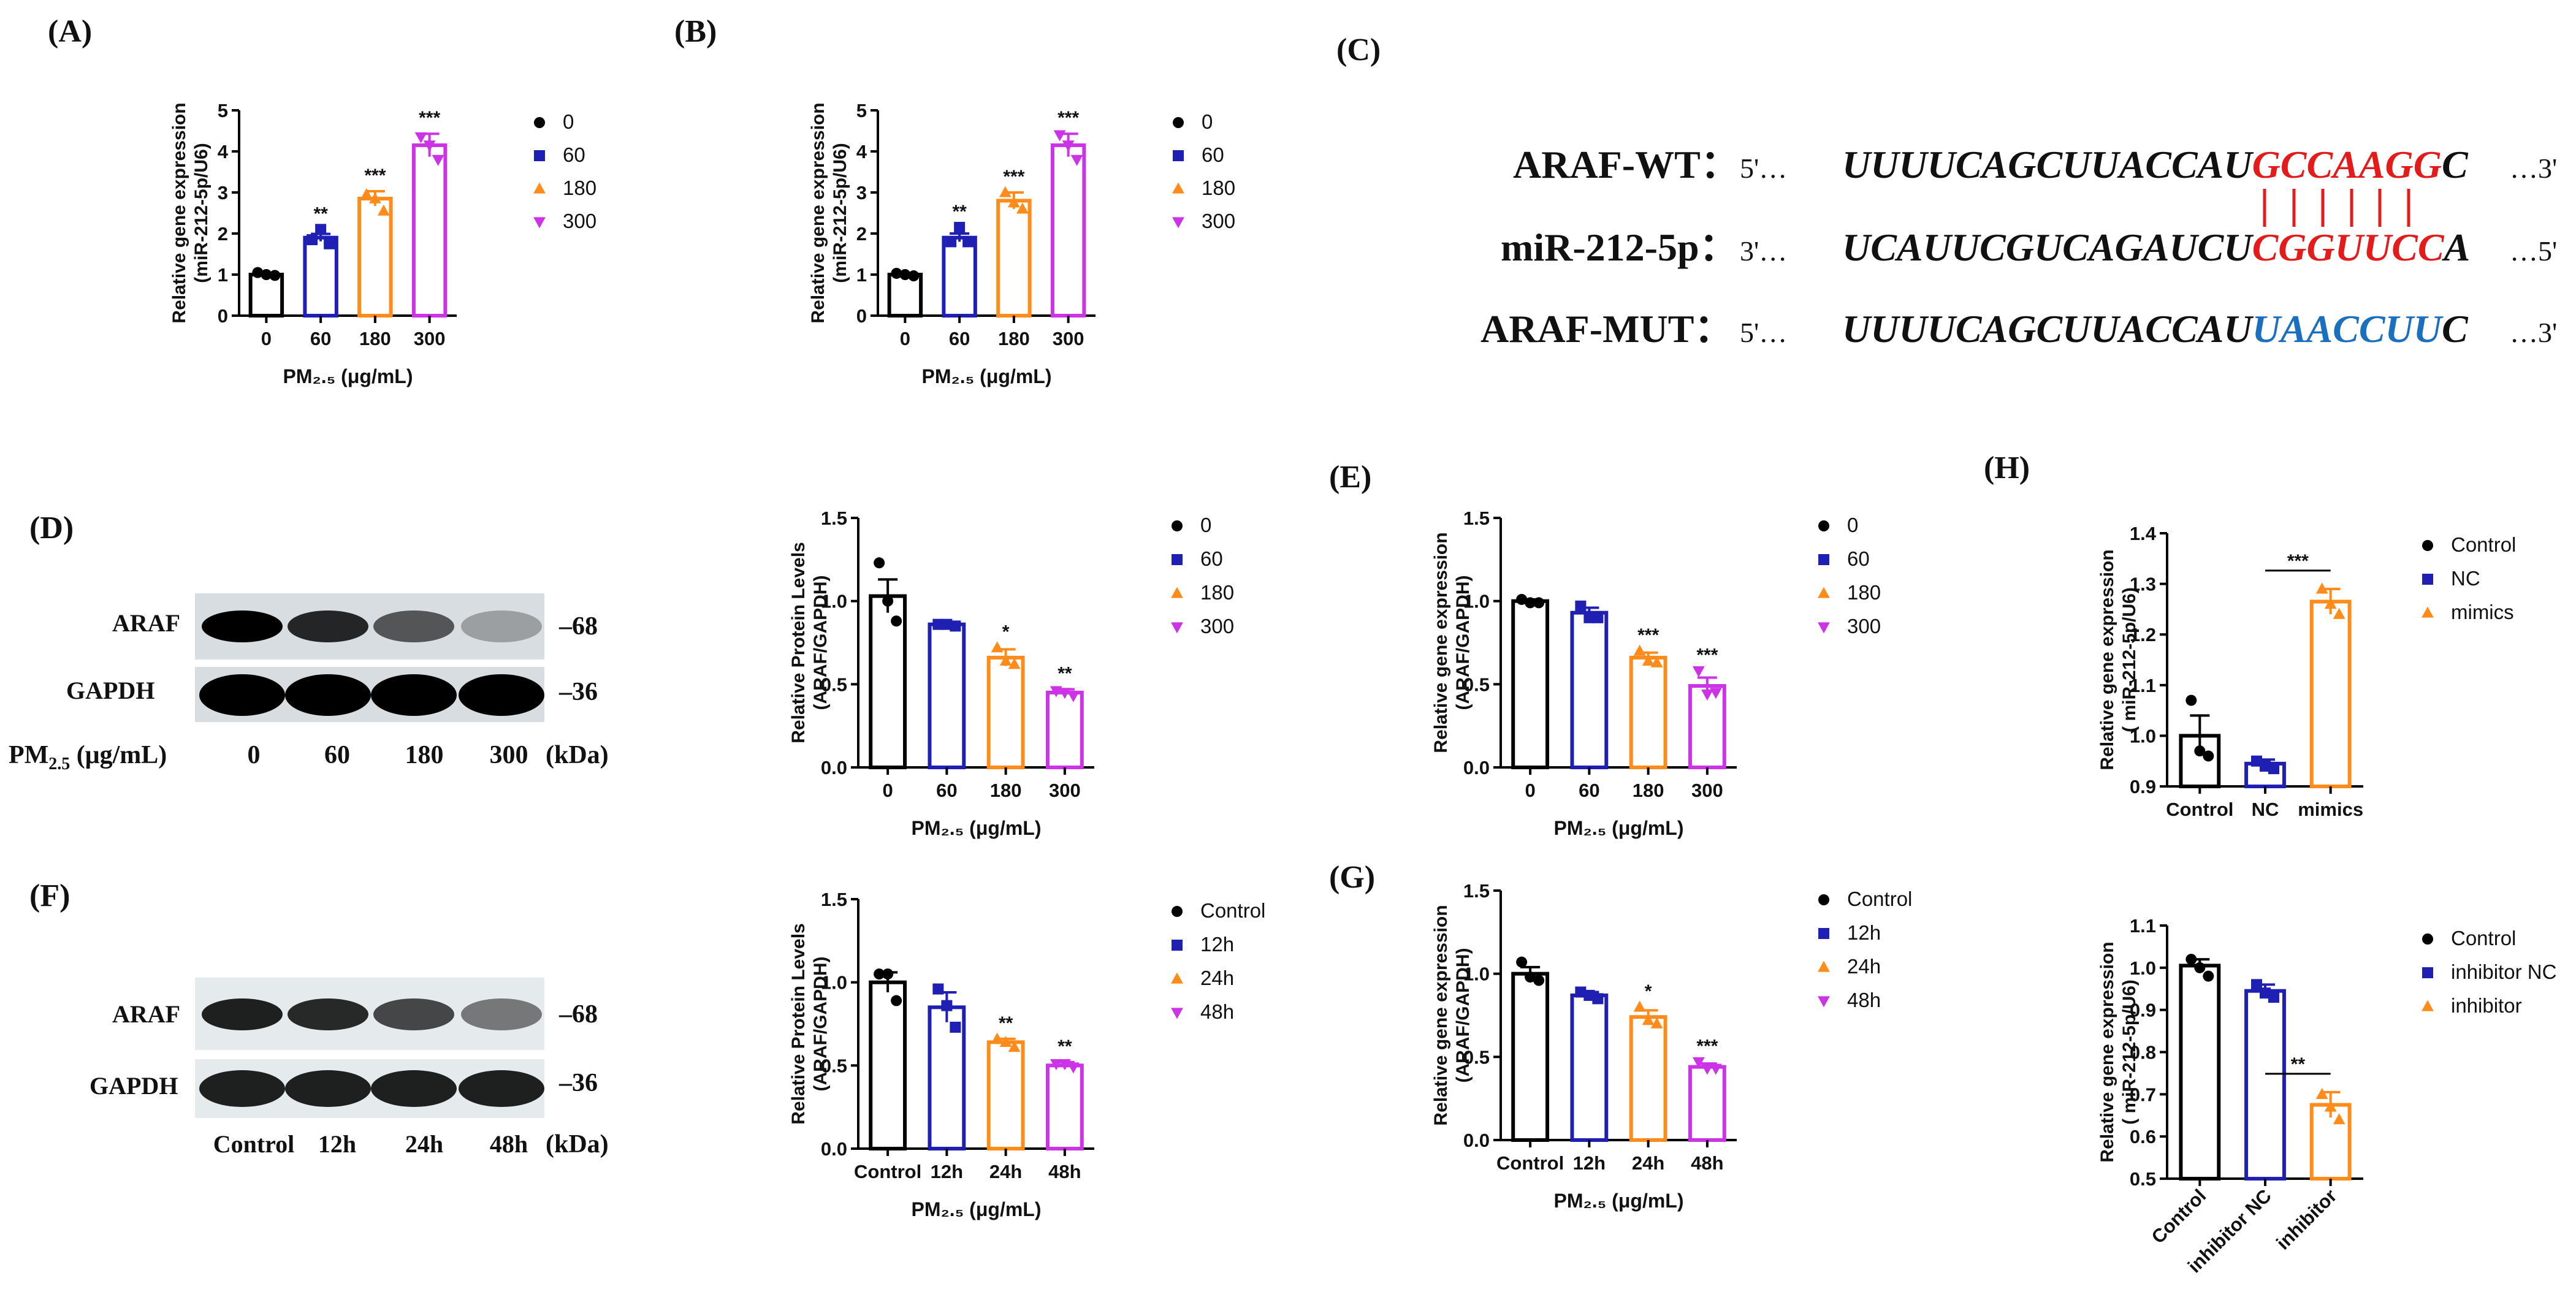 The image size is (2576, 1289). I want to click on x-tick-label: mimics, so click(2330, 809).